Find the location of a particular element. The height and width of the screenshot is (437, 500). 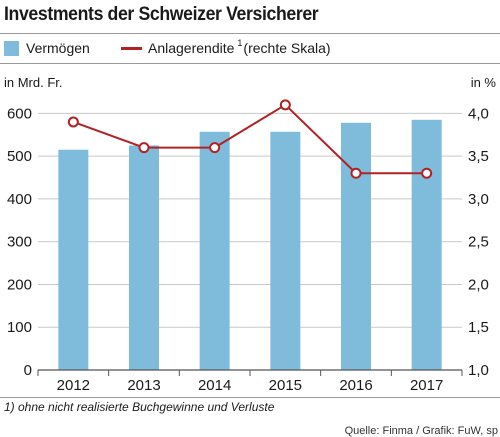

legend-line-swatch is located at coordinates (131, 48).